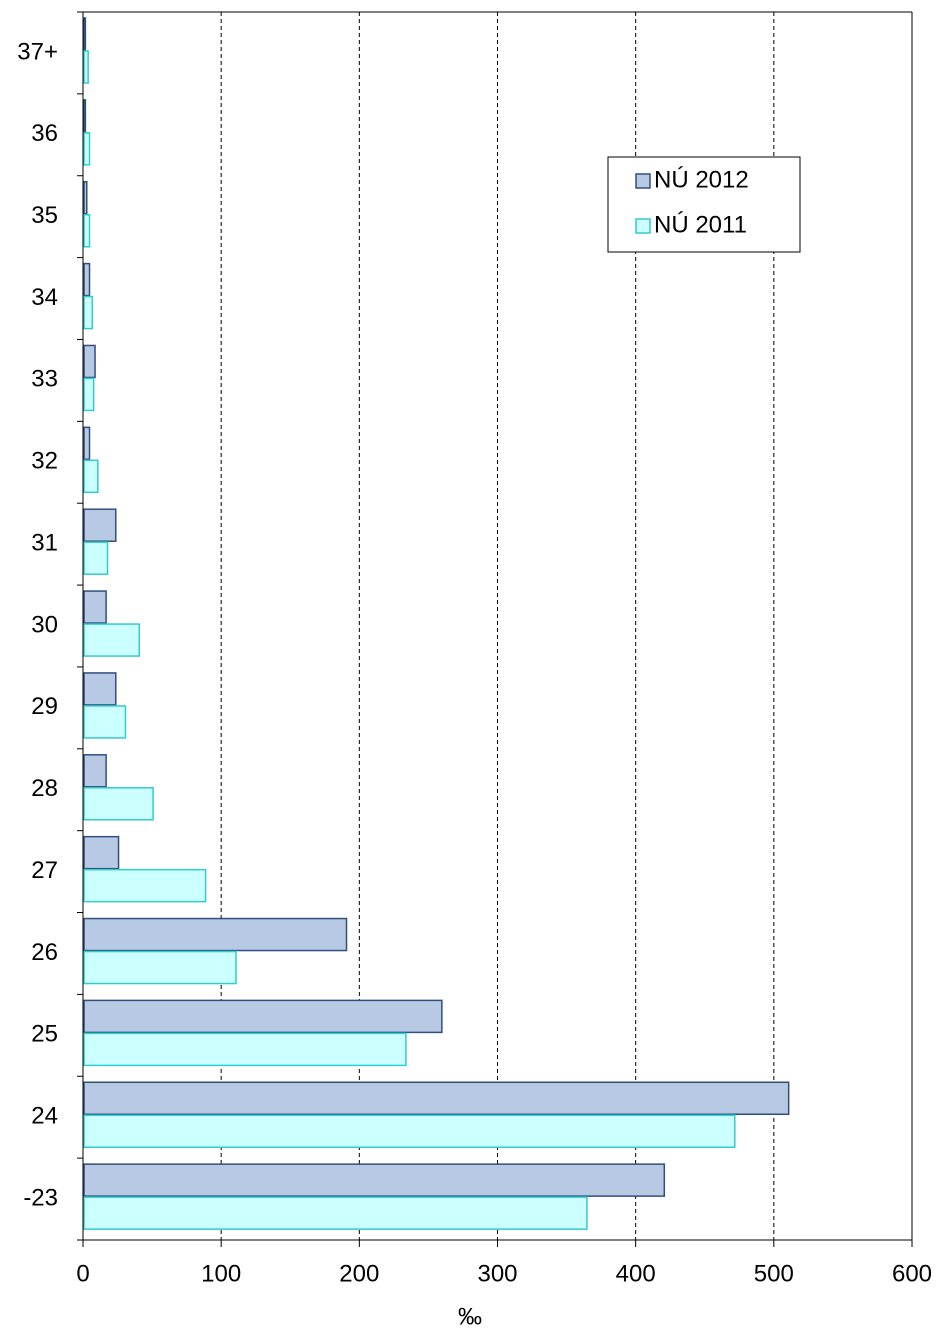  I want to click on y-tick-label: 29, so click(44, 706).